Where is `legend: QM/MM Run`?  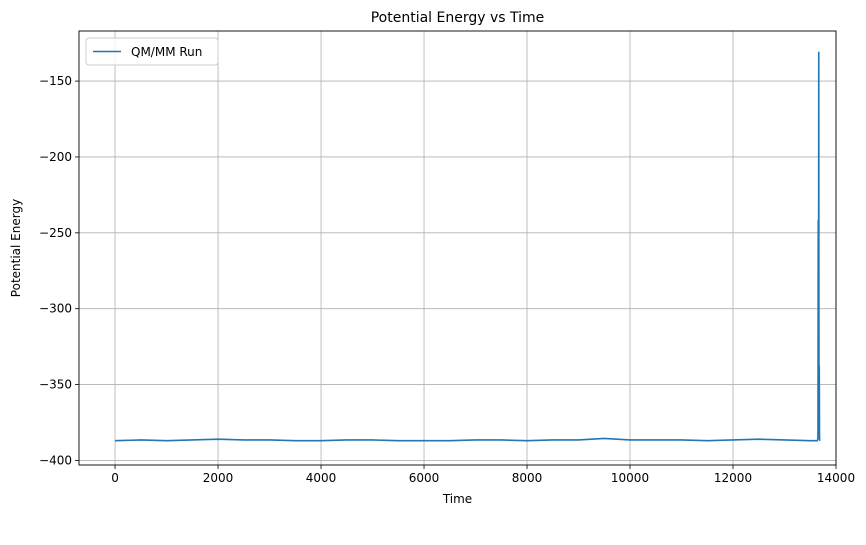
legend: QM/MM Run is located at coordinates (152, 51).